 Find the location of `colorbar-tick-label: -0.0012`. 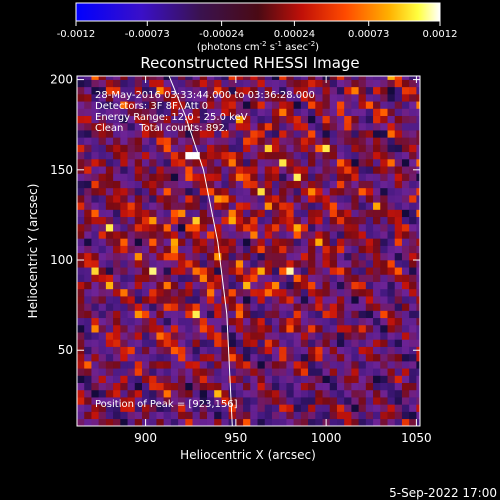

colorbar-tick-label: -0.0012 is located at coordinates (76, 34).